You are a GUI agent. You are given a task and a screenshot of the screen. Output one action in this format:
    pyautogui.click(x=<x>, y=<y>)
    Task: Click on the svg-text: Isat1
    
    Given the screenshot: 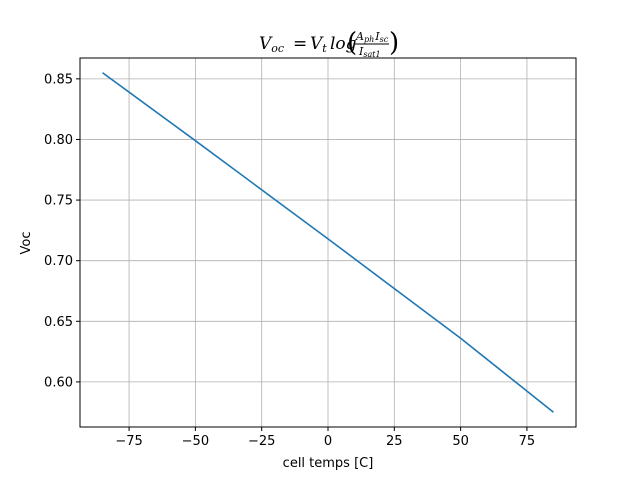 What is the action you would take?
    pyautogui.click(x=369, y=52)
    